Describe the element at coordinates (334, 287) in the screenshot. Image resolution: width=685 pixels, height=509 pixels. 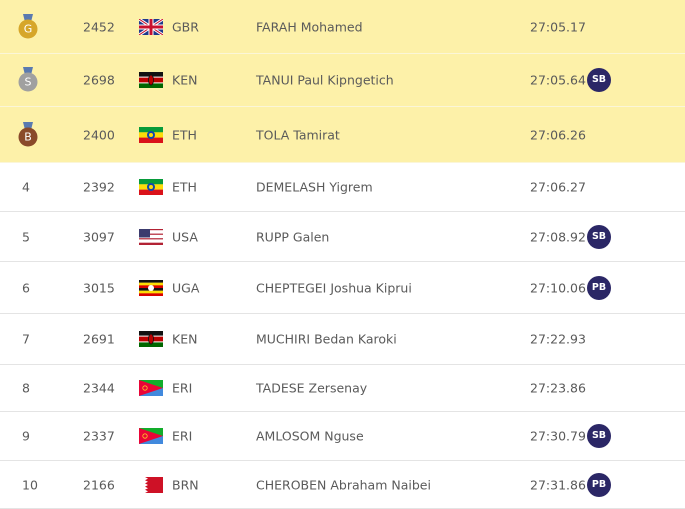
I see `athlete-name: CHEPTEGEI Joshua Kiprui` at that location.